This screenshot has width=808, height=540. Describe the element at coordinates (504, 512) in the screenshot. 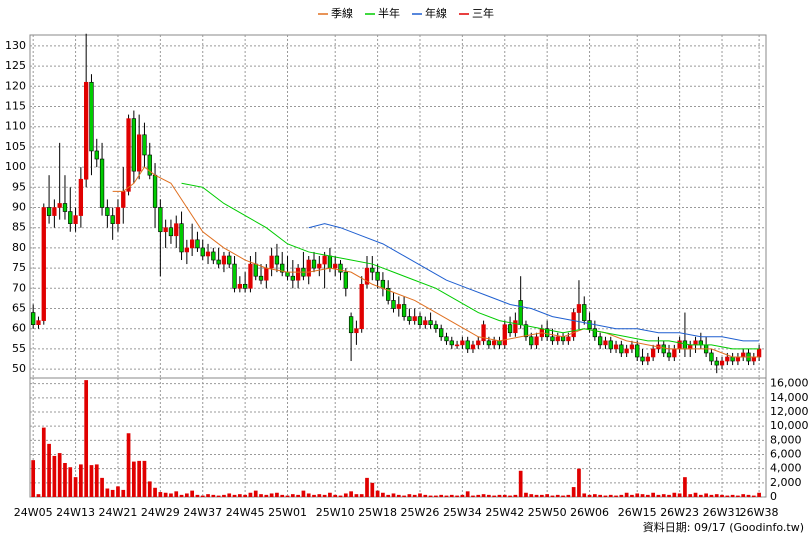

I see `x-tick-label: 25W42` at that location.